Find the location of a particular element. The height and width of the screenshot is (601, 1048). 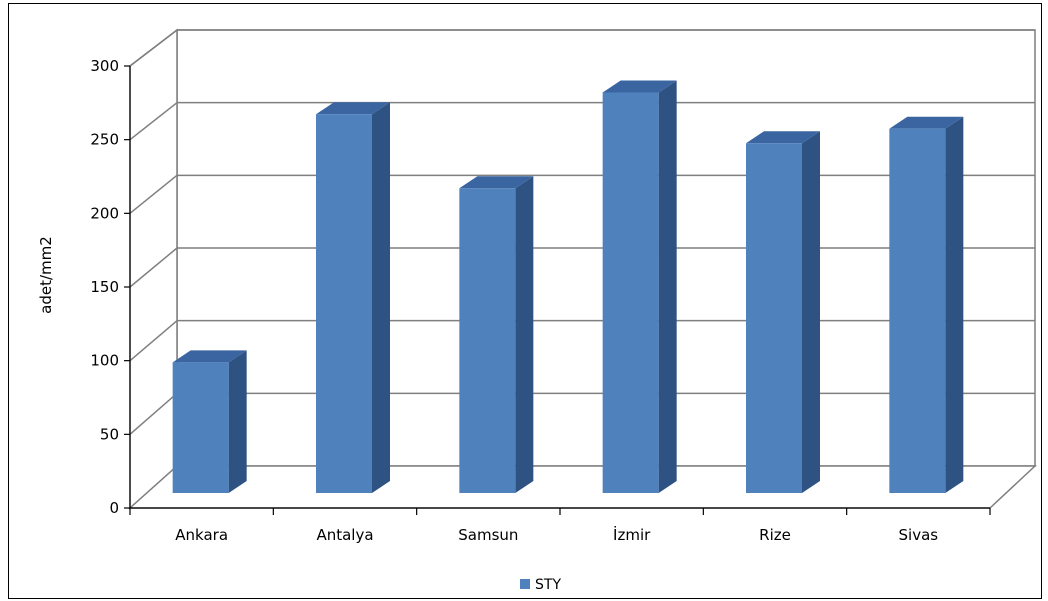

x-tick-label: Sivas is located at coordinates (919, 535).